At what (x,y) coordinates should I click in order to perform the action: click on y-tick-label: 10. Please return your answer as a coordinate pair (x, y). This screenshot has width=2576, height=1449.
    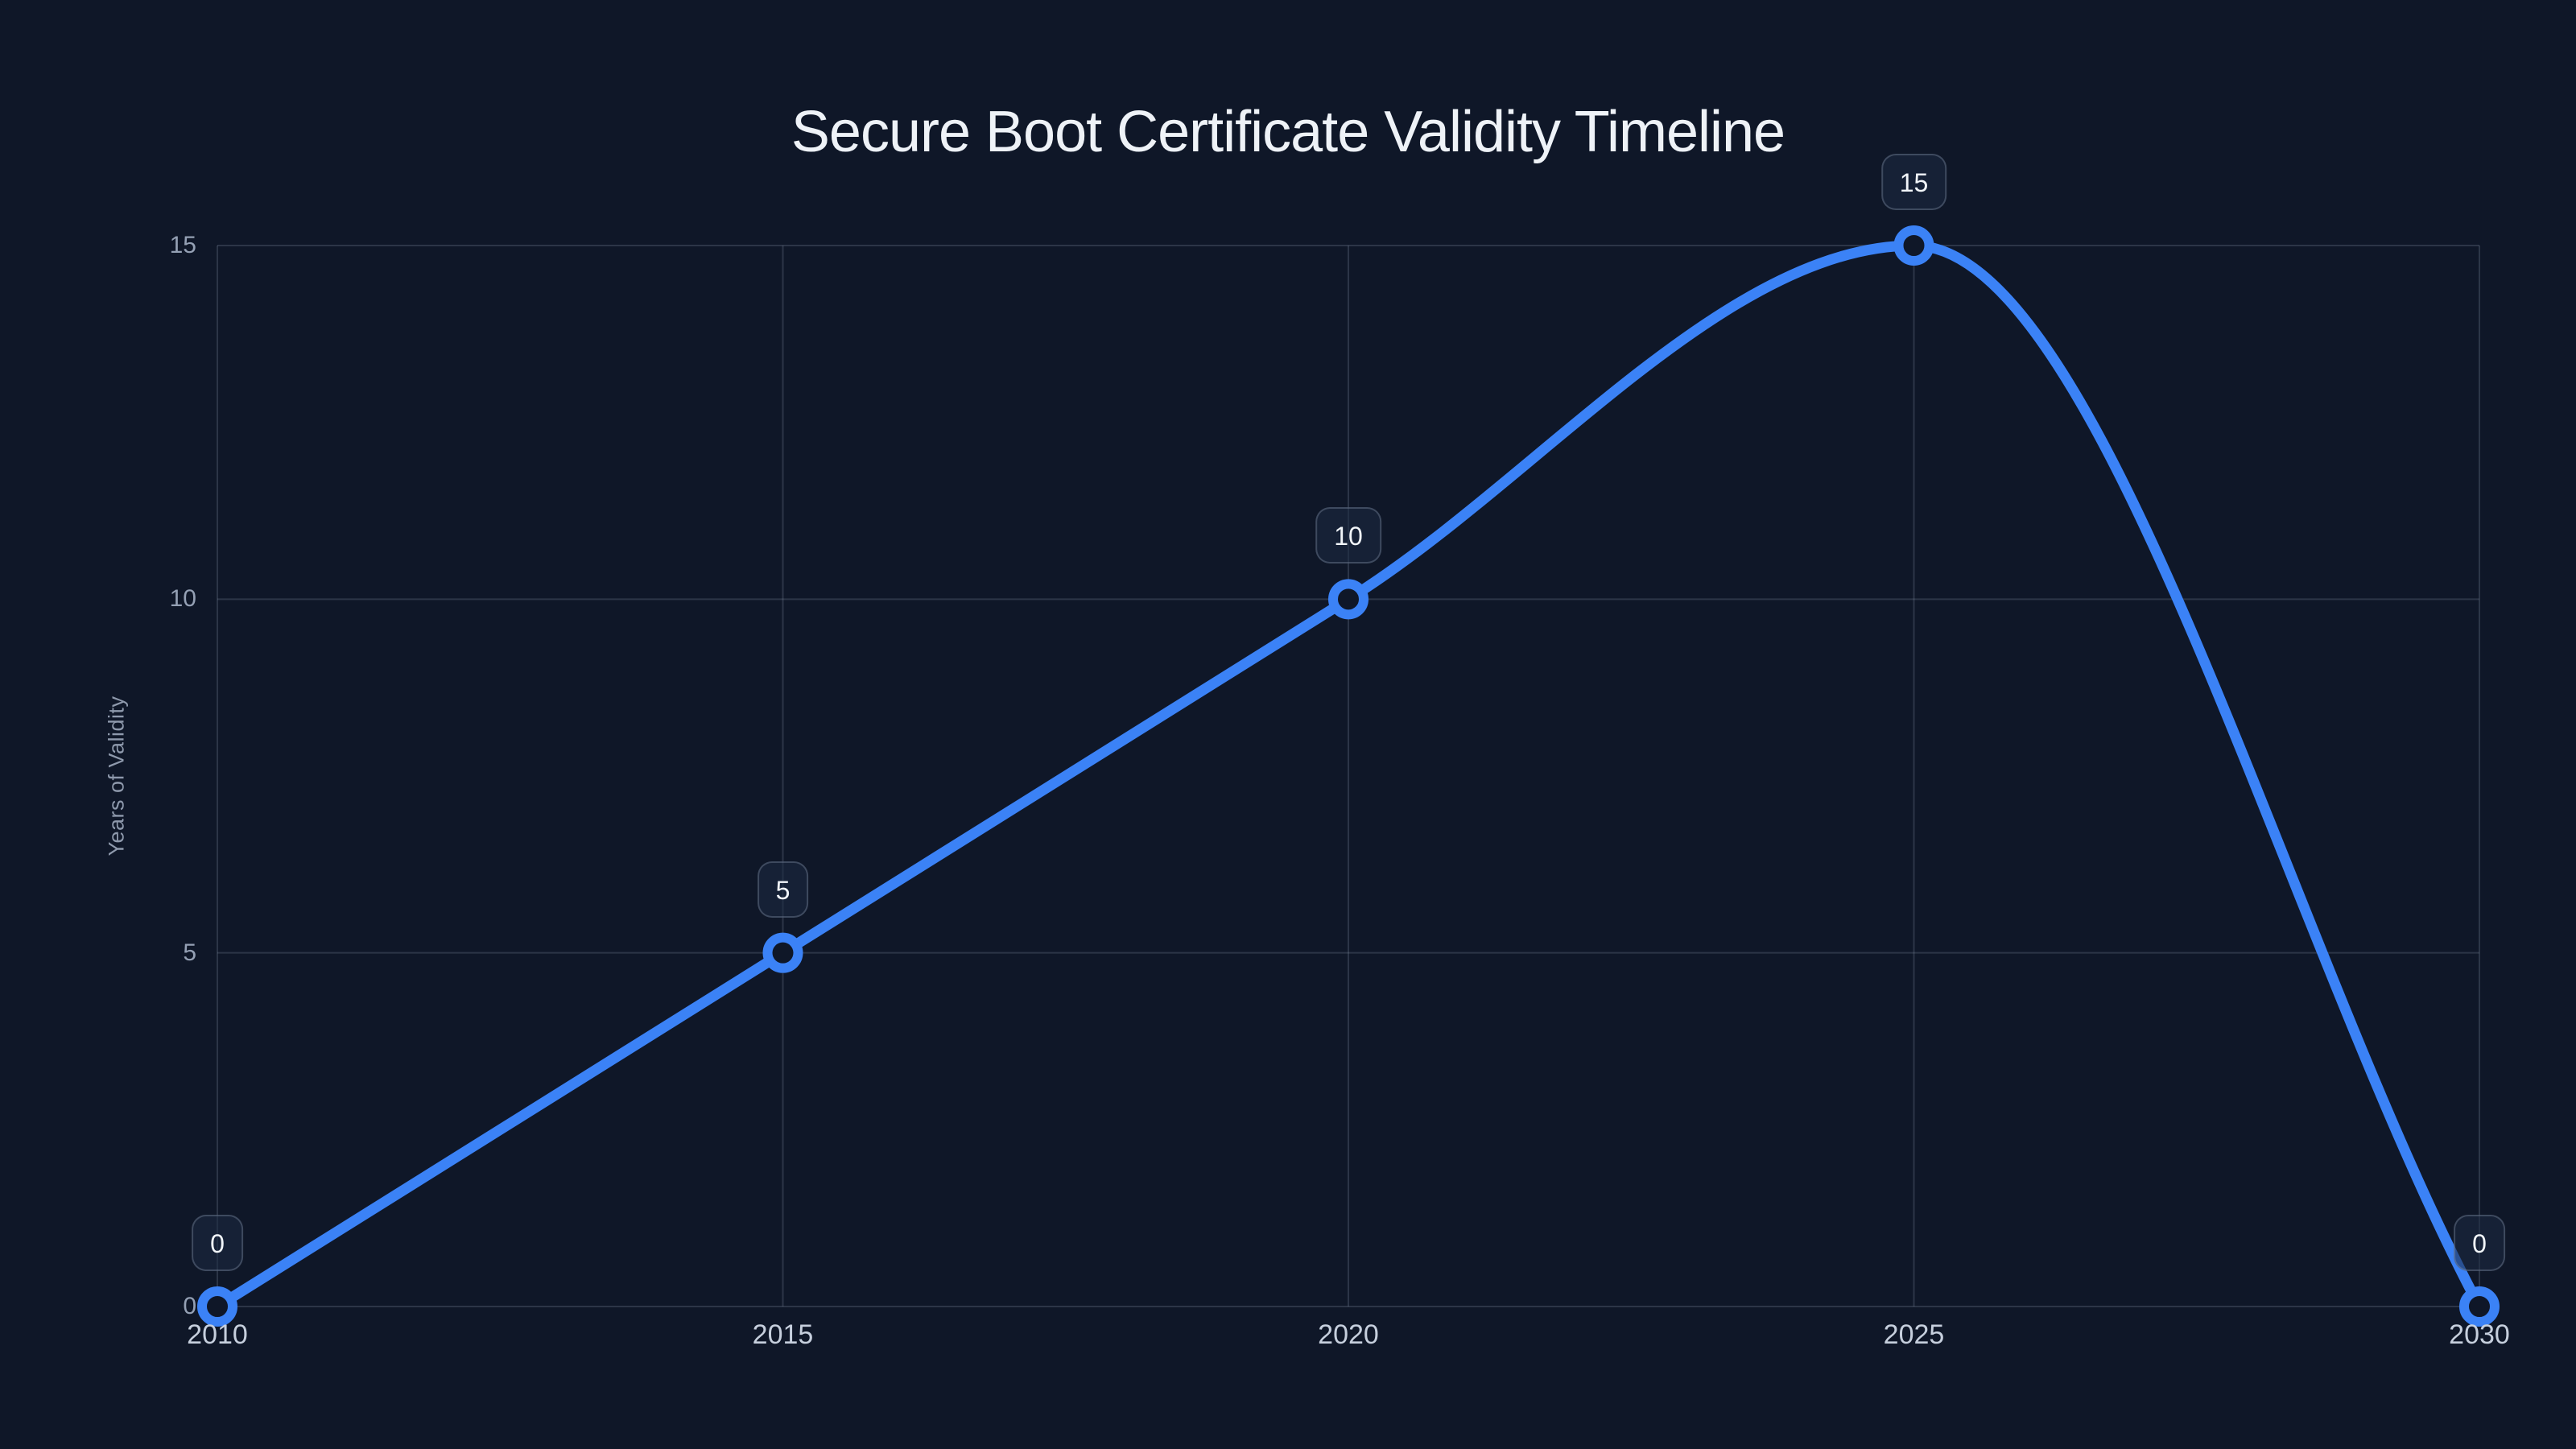
    Looking at the image, I should click on (182, 599).